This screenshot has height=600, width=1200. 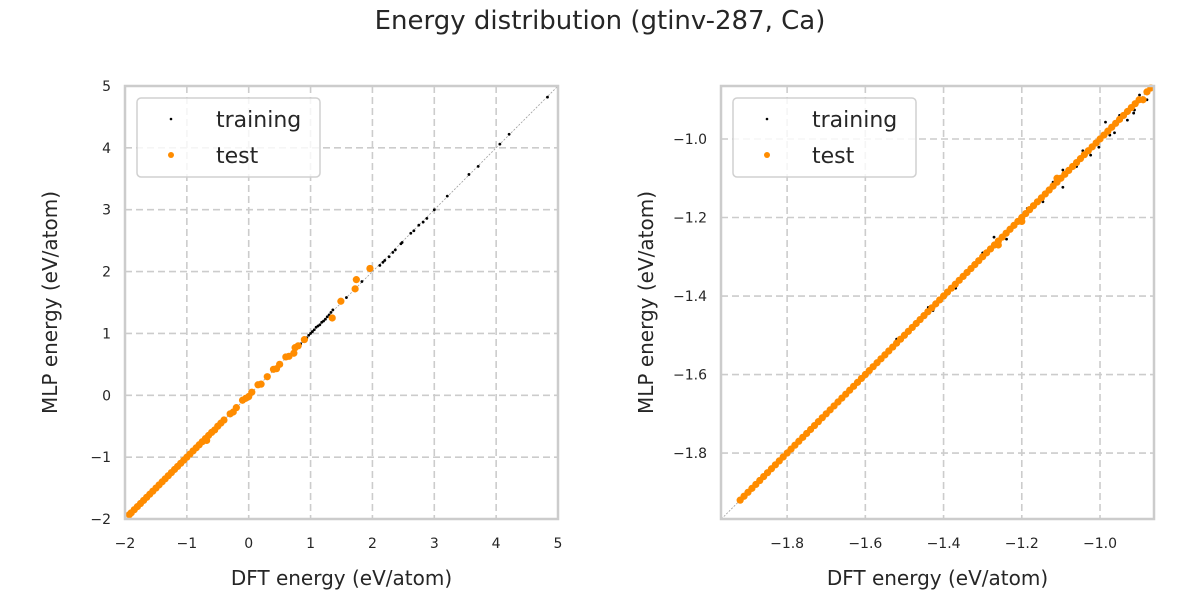 I want to click on y-tick-label: 4, so click(x=106, y=149).